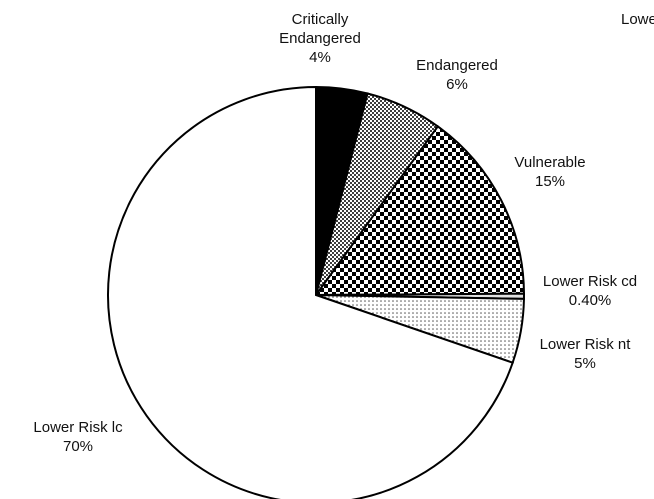 Image resolution: width=654 pixels, height=499 pixels. Describe the element at coordinates (457, 84) in the screenshot. I see `slice-value-label: 6%` at that location.